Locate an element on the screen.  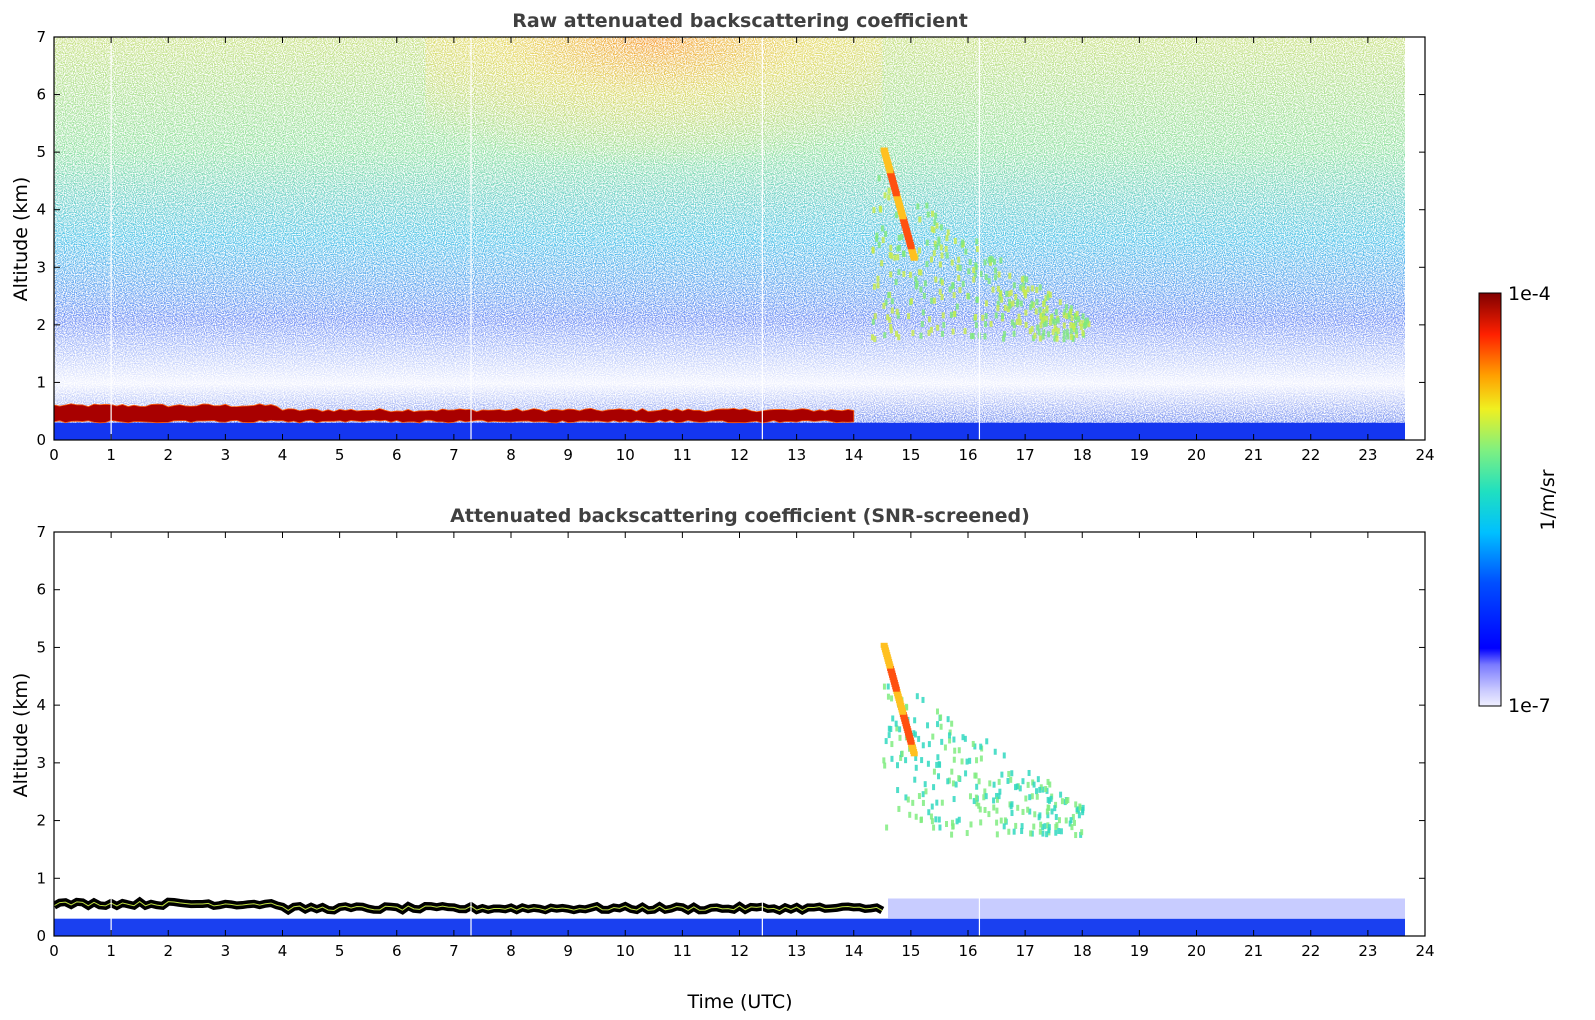
weak-aerosol-layer is located at coordinates (1147, 908).